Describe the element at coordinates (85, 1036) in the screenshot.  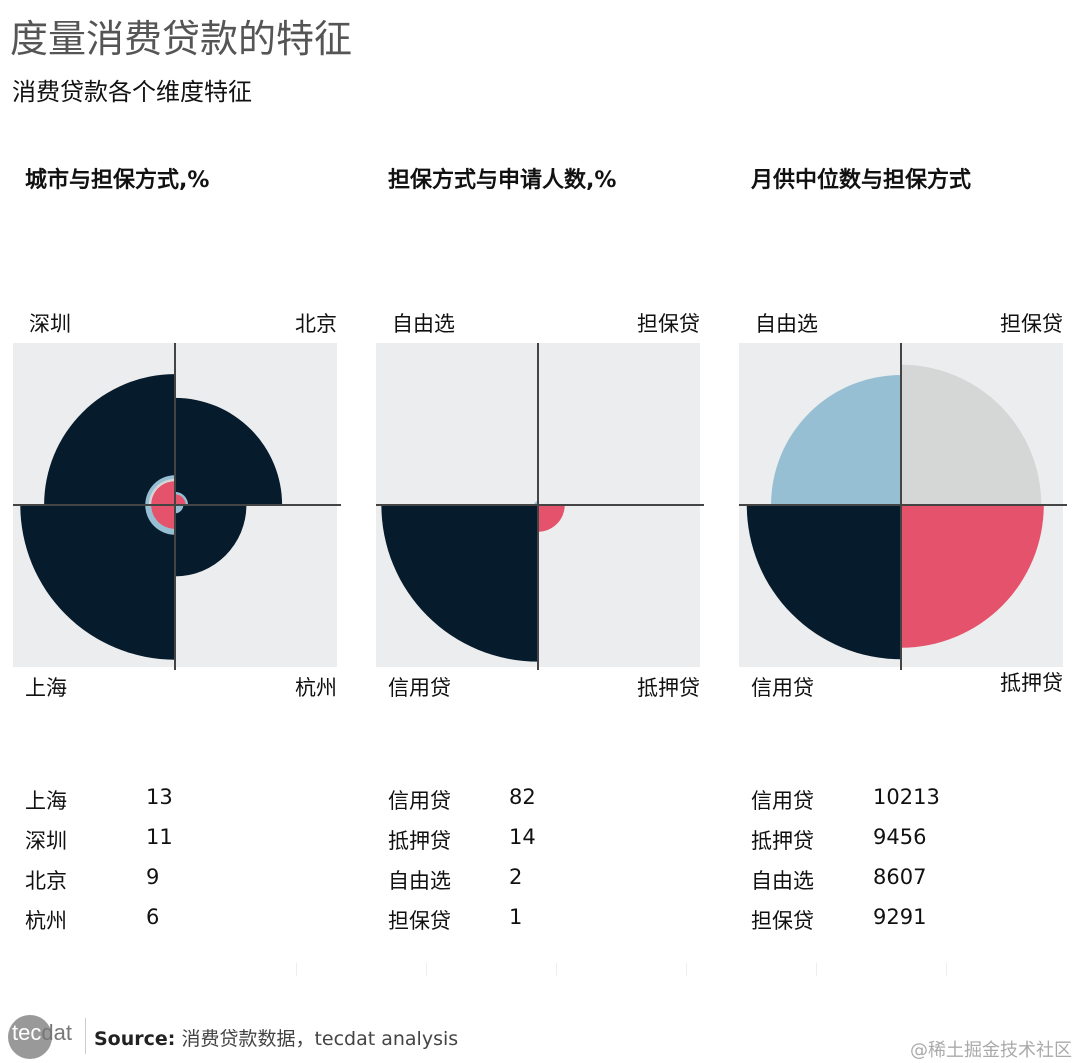
I see `footer-divider` at that location.